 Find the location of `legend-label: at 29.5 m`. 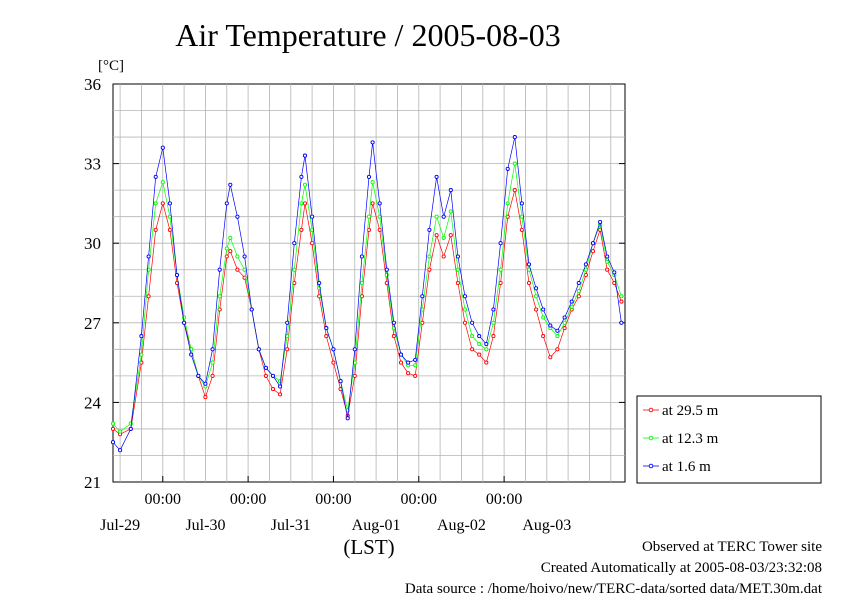

legend-label: at 29.5 m is located at coordinates (690, 411).